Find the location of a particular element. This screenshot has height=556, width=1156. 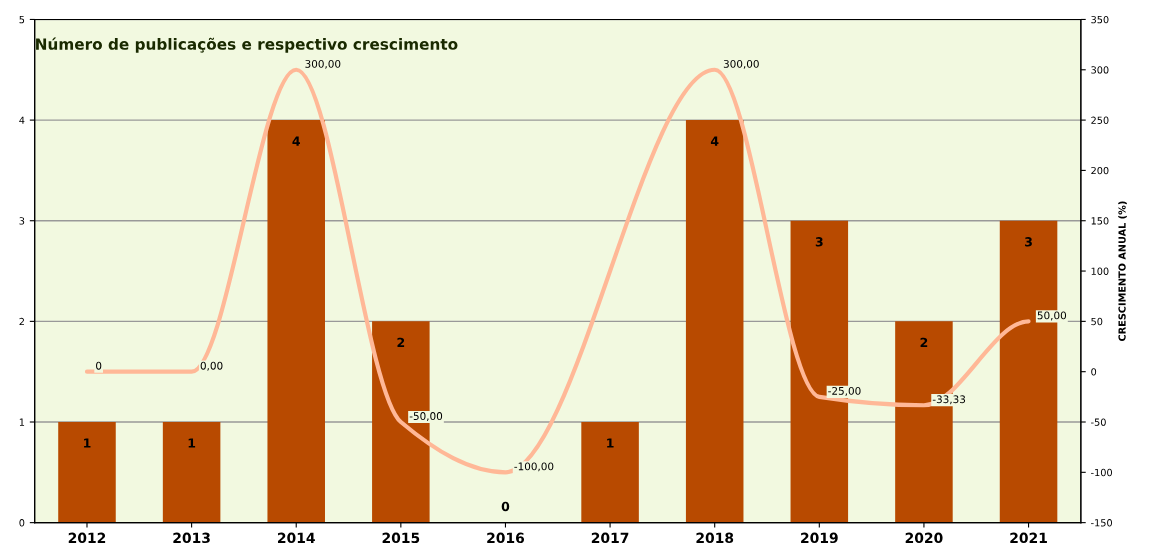

y2-tick-label: 50 is located at coordinates (1097, 321).